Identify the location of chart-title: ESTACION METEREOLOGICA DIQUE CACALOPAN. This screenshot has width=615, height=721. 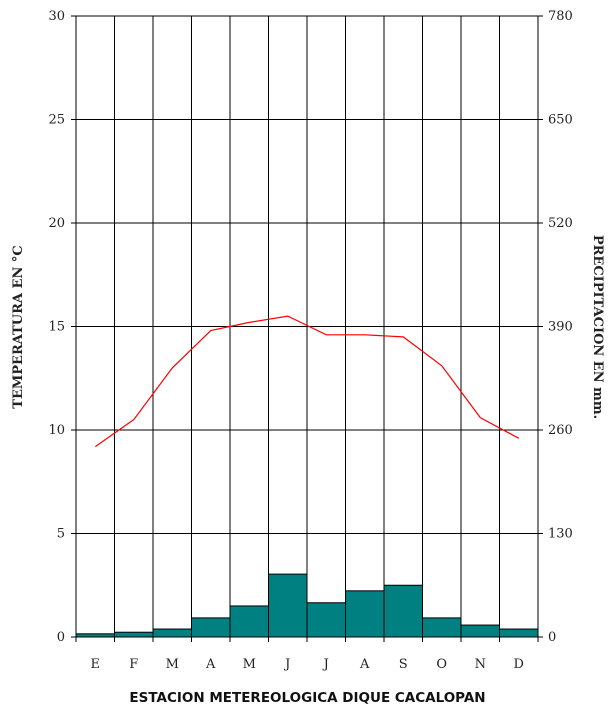
(307, 698).